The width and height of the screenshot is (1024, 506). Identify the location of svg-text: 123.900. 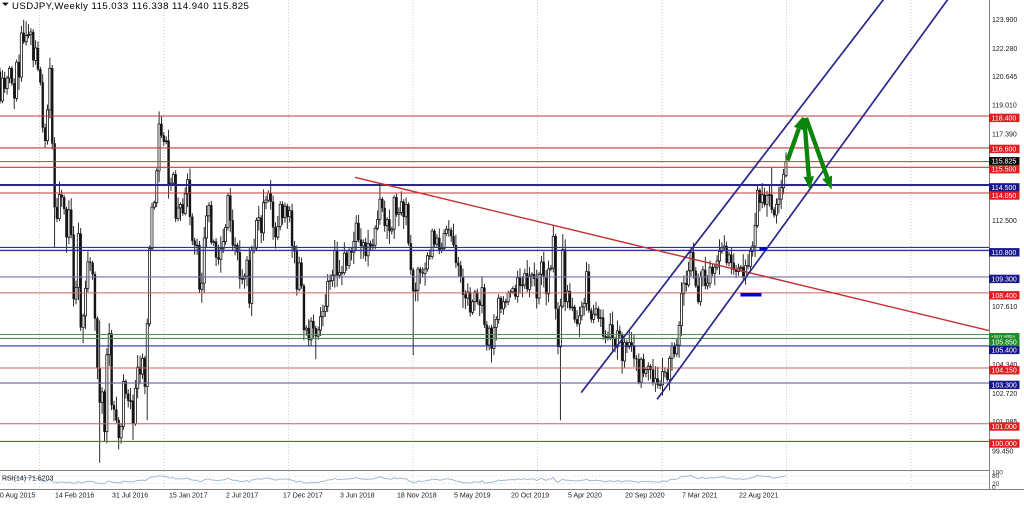
(1004, 20).